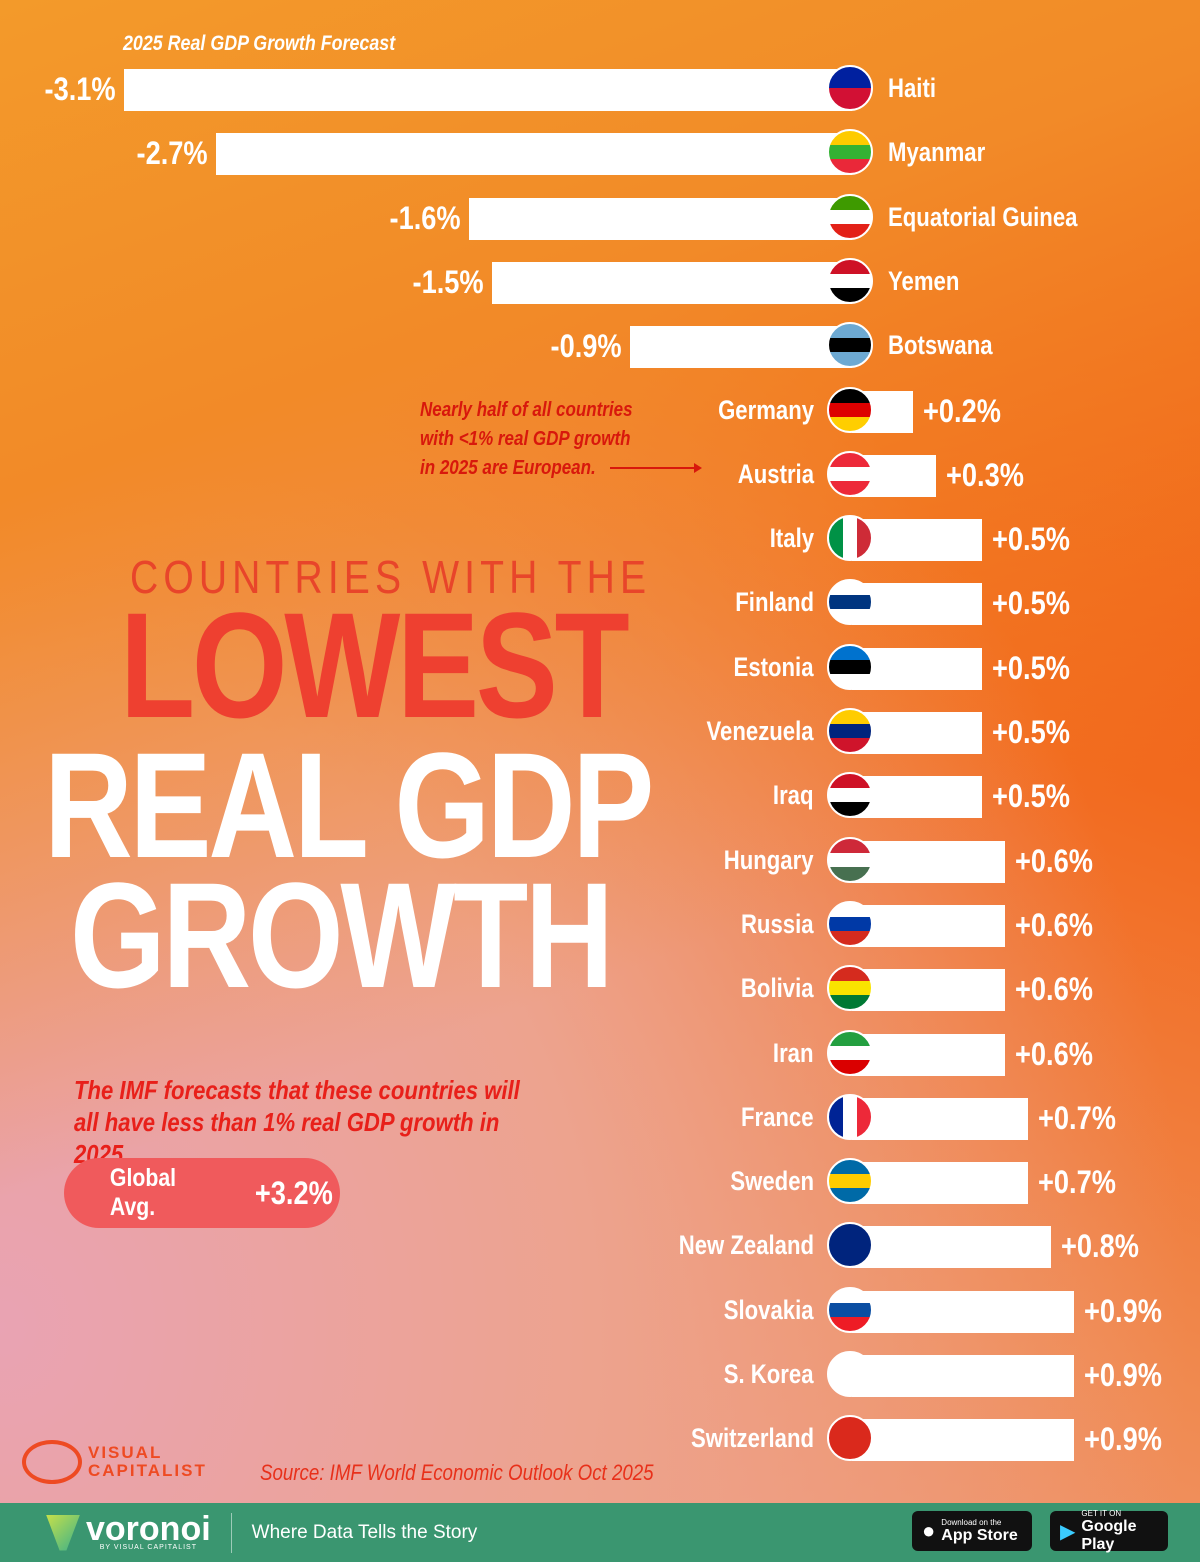 This screenshot has height=1562, width=1200. I want to click on country-label: Haiti, so click(912, 88).